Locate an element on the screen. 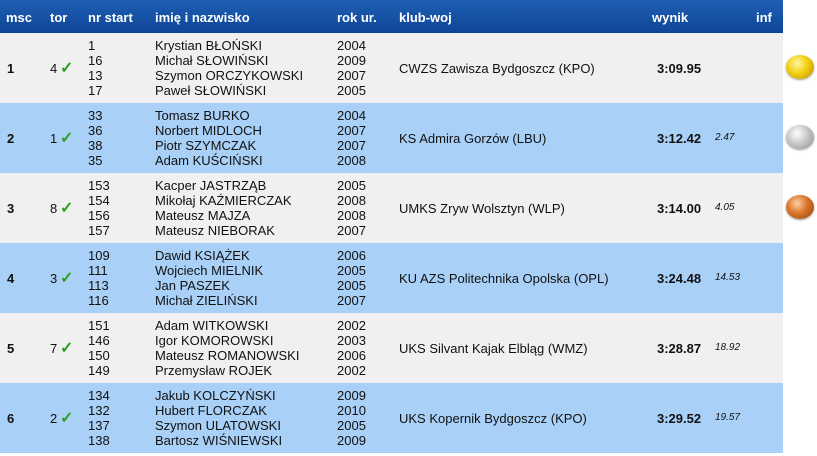  time-difference: 19.57 is located at coordinates (728, 417).